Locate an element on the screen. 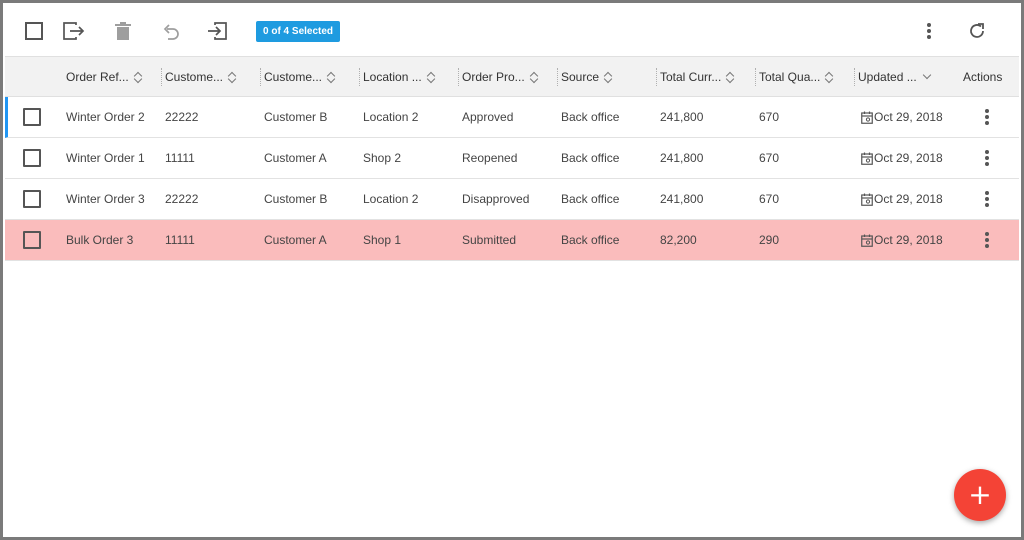 This screenshot has width=1024, height=540. refresh-icon is located at coordinates (977, 31).